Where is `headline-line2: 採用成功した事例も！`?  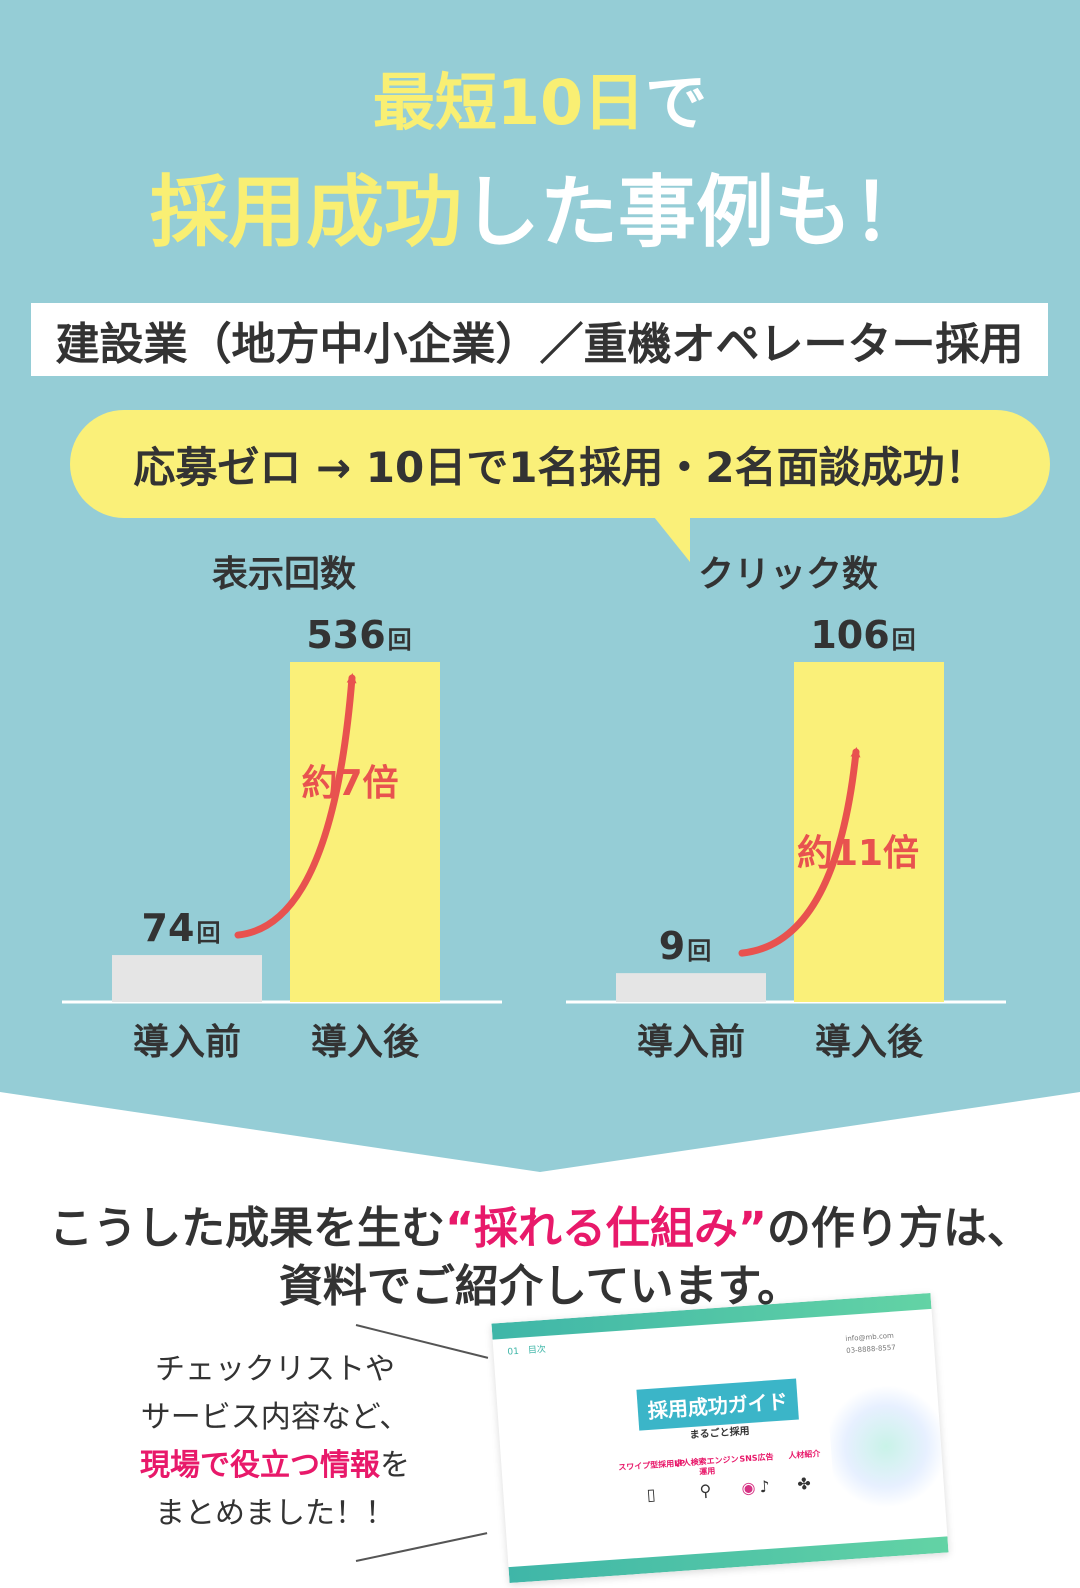
headline-line2: 採用成功した事例も！ is located at coordinates (540, 206).